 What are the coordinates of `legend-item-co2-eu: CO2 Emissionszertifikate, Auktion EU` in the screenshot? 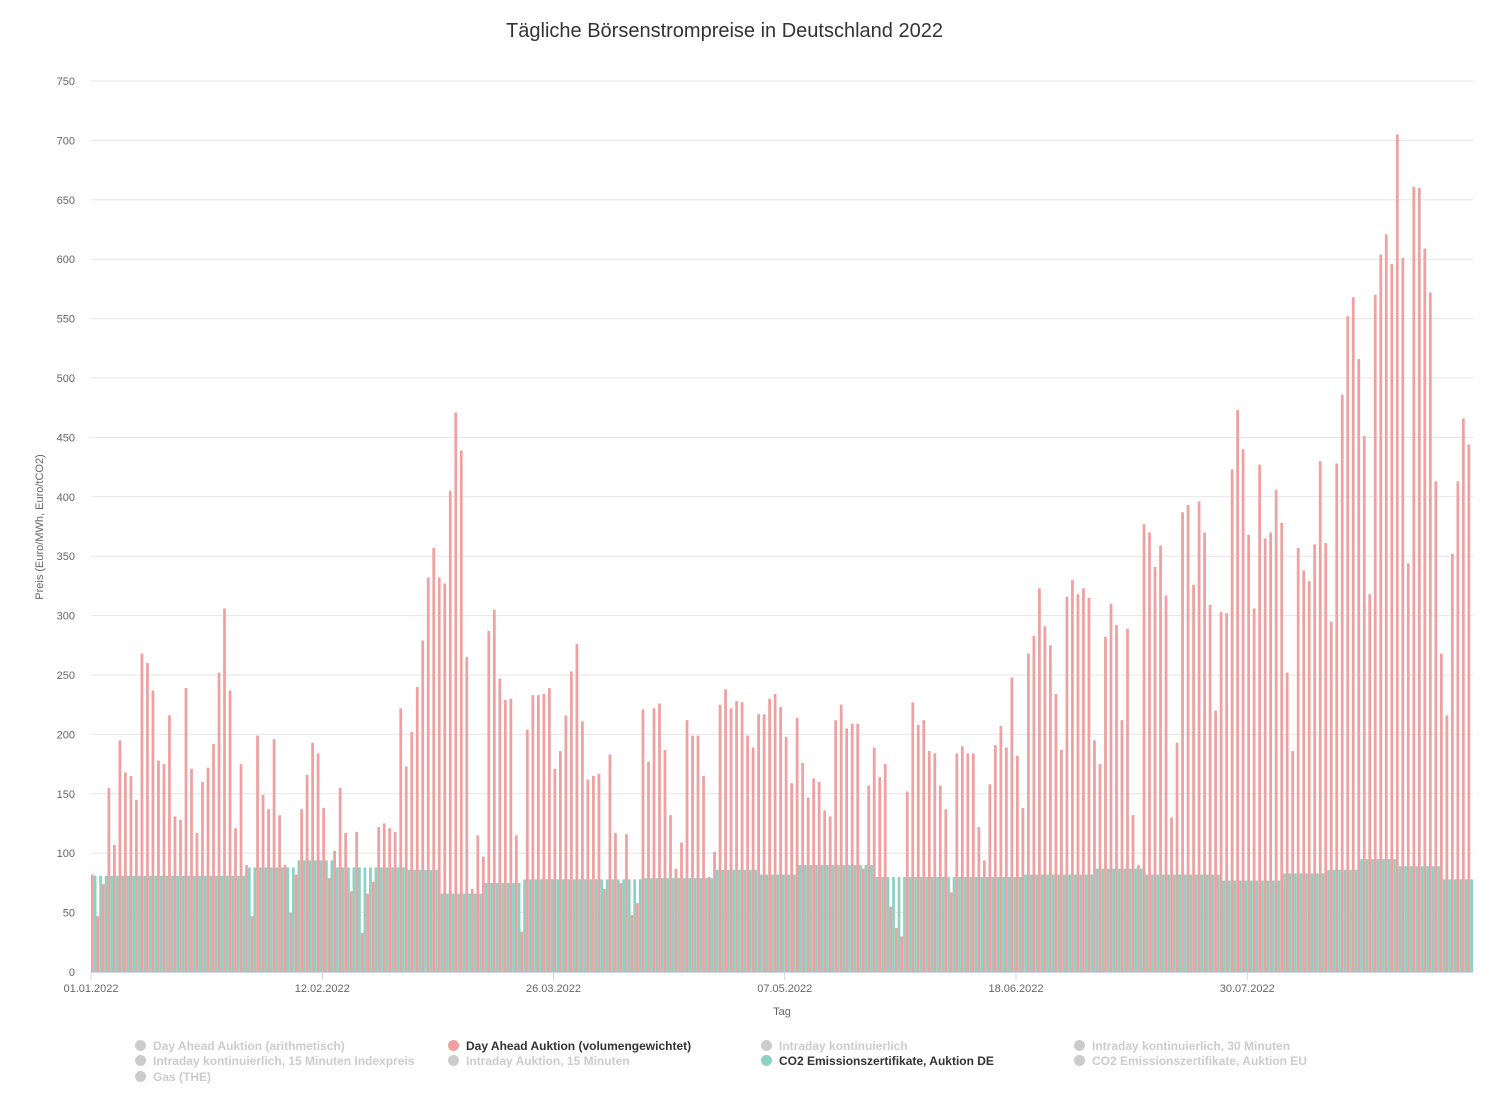 It's located at (1190, 1061).